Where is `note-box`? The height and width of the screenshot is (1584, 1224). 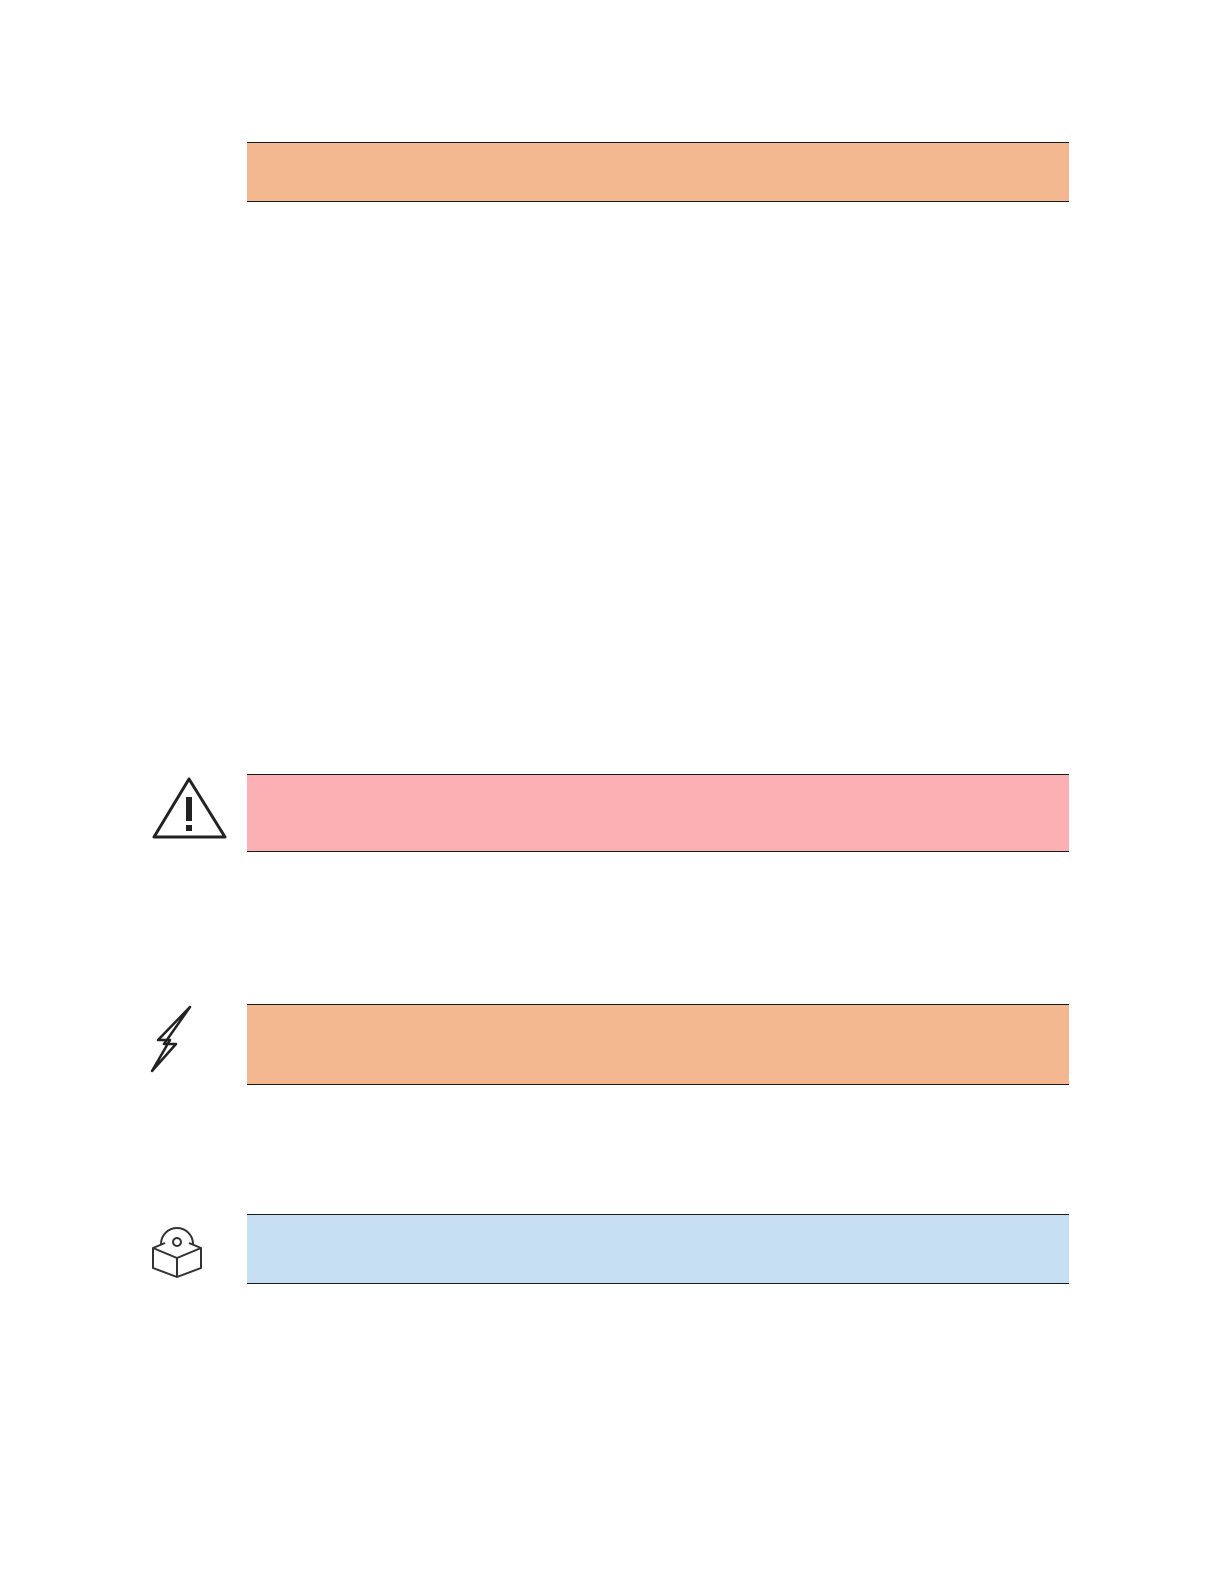
note-box is located at coordinates (658, 1249).